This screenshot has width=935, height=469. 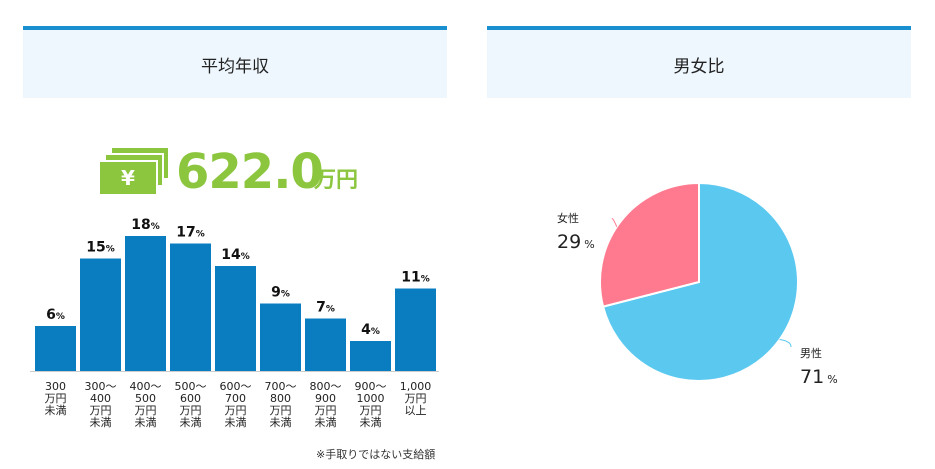 I want to click on average-salary-value: 622.0, so click(x=250, y=172).